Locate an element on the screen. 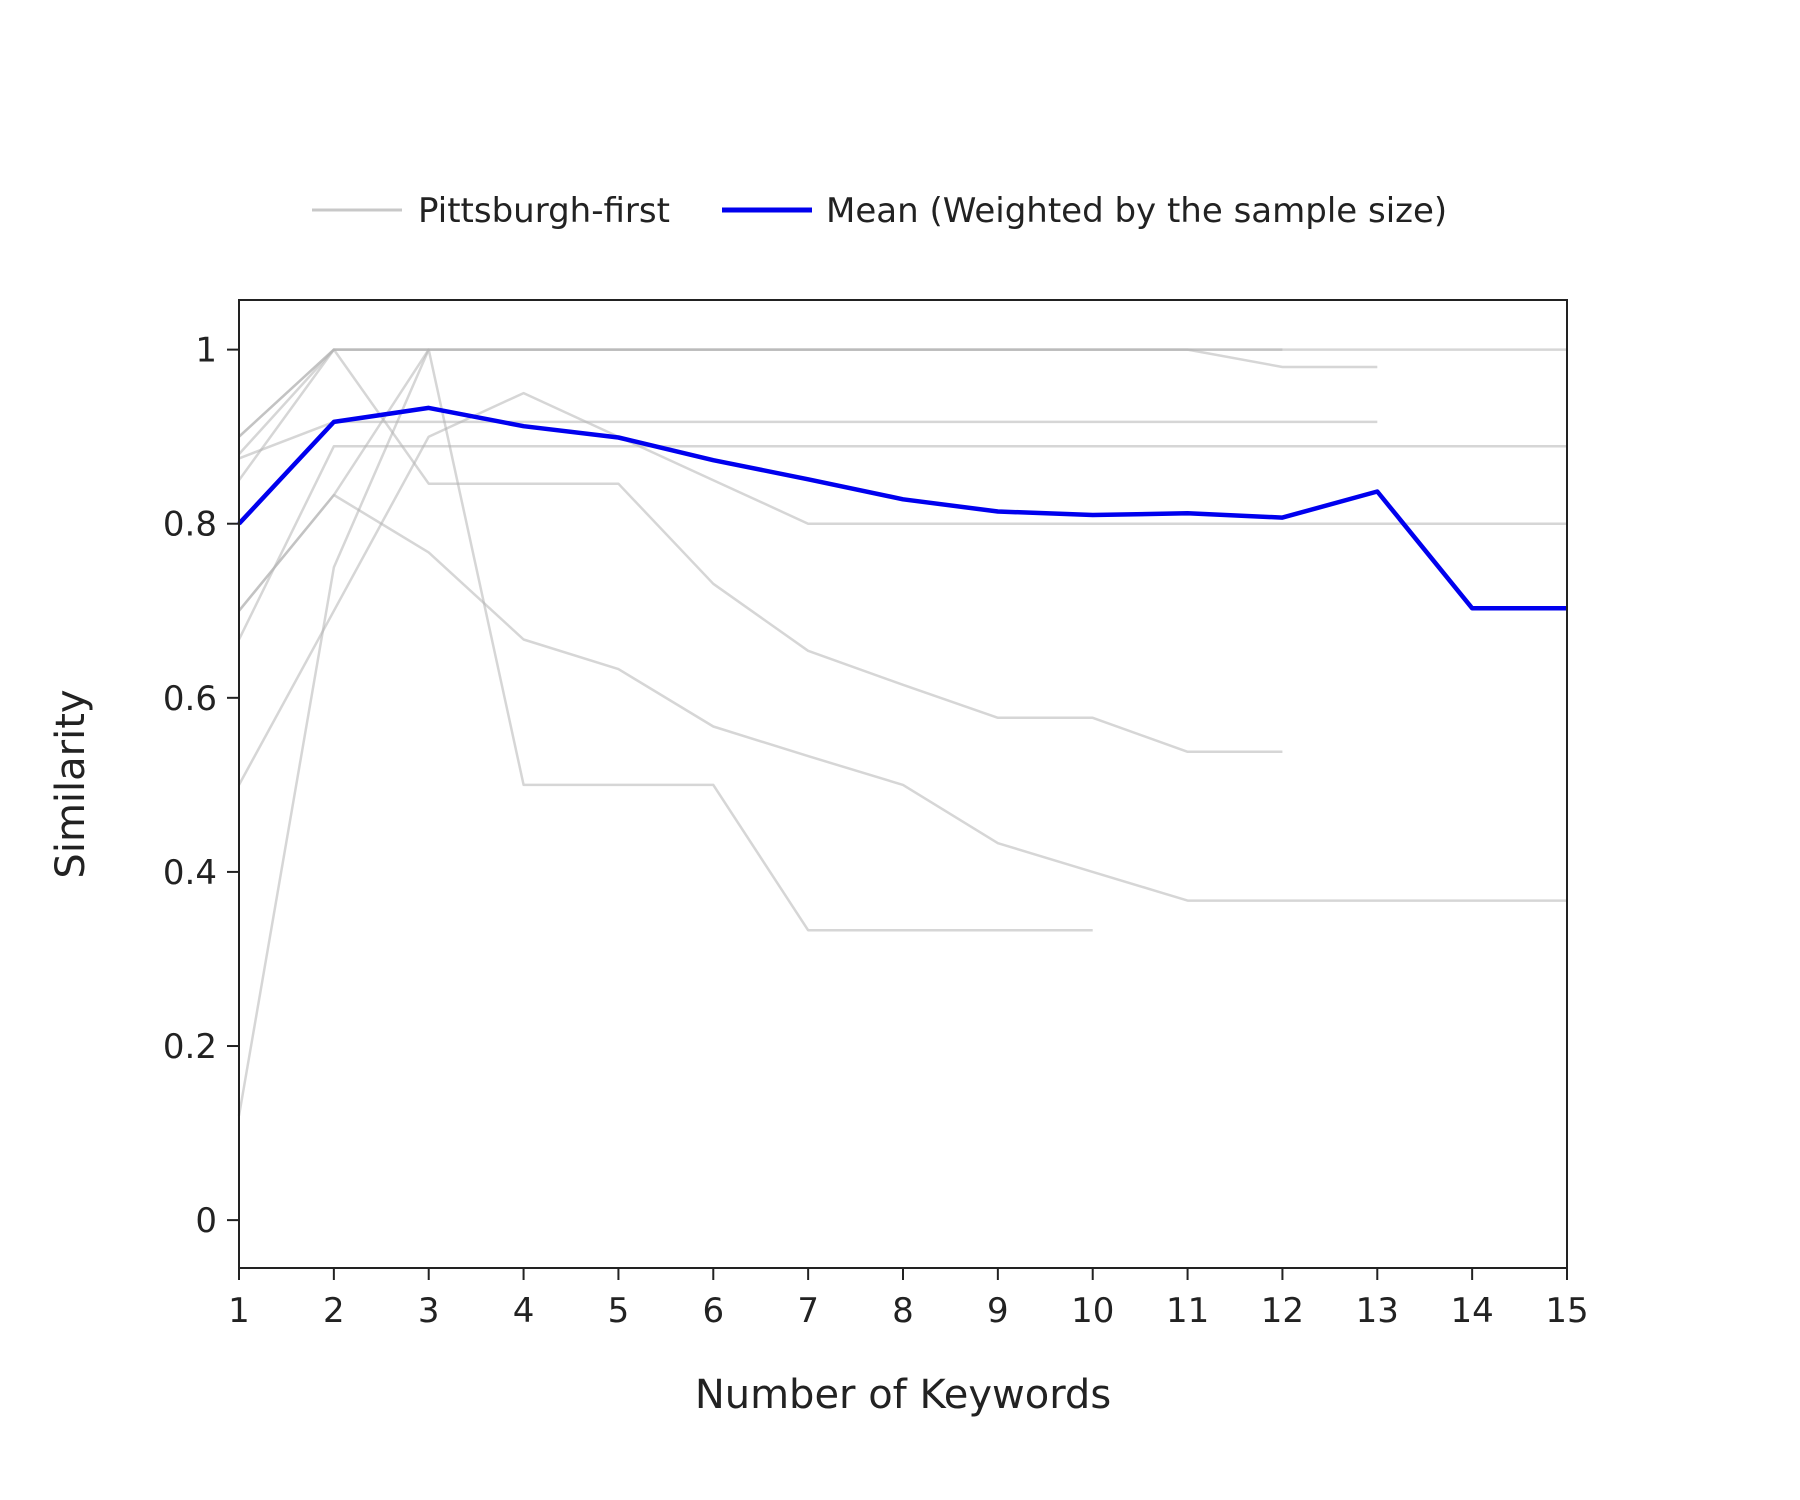 The height and width of the screenshot is (1500, 1800). y-axis-title: Similarity is located at coordinates (71, 783).